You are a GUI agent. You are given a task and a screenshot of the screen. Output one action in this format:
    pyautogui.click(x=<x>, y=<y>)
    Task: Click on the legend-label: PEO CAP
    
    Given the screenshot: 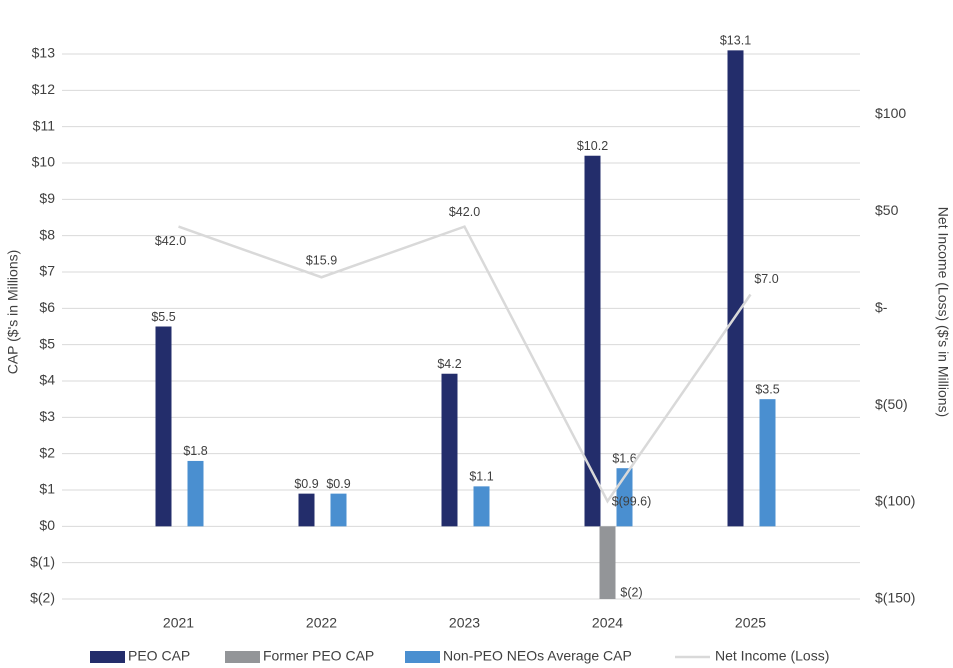 What is the action you would take?
    pyautogui.click(x=159, y=656)
    